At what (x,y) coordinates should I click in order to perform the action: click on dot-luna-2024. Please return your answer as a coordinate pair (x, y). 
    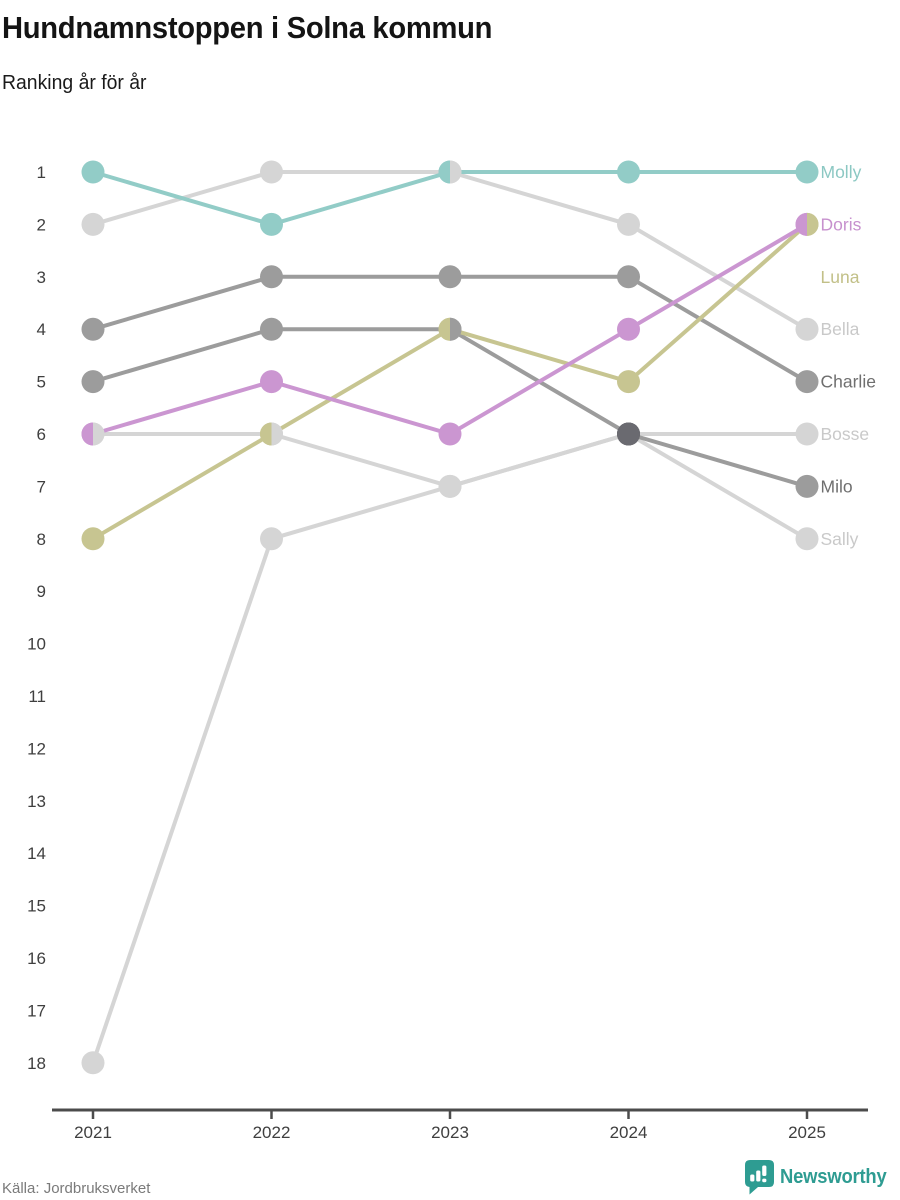
    Looking at the image, I should click on (628, 382).